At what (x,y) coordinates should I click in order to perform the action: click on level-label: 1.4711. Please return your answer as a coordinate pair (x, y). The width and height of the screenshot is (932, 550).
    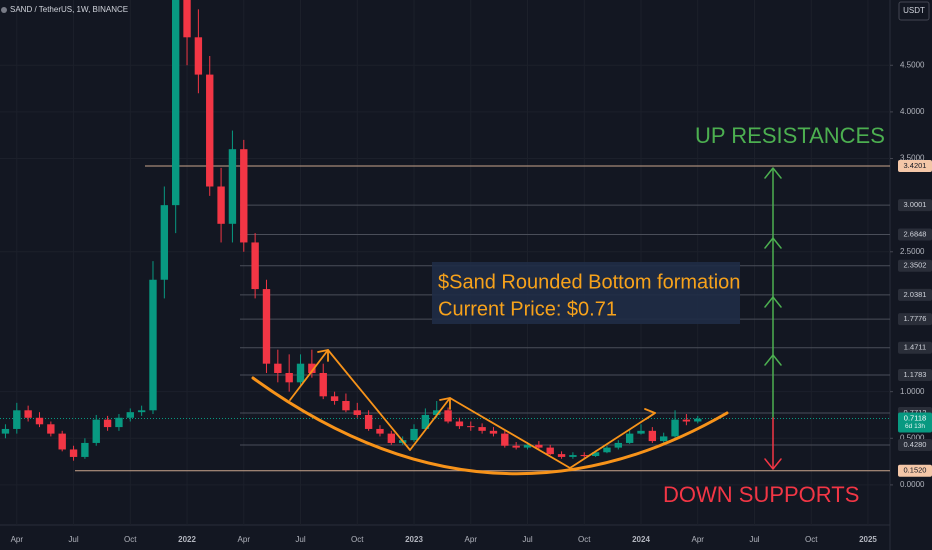
    Looking at the image, I should click on (915, 347).